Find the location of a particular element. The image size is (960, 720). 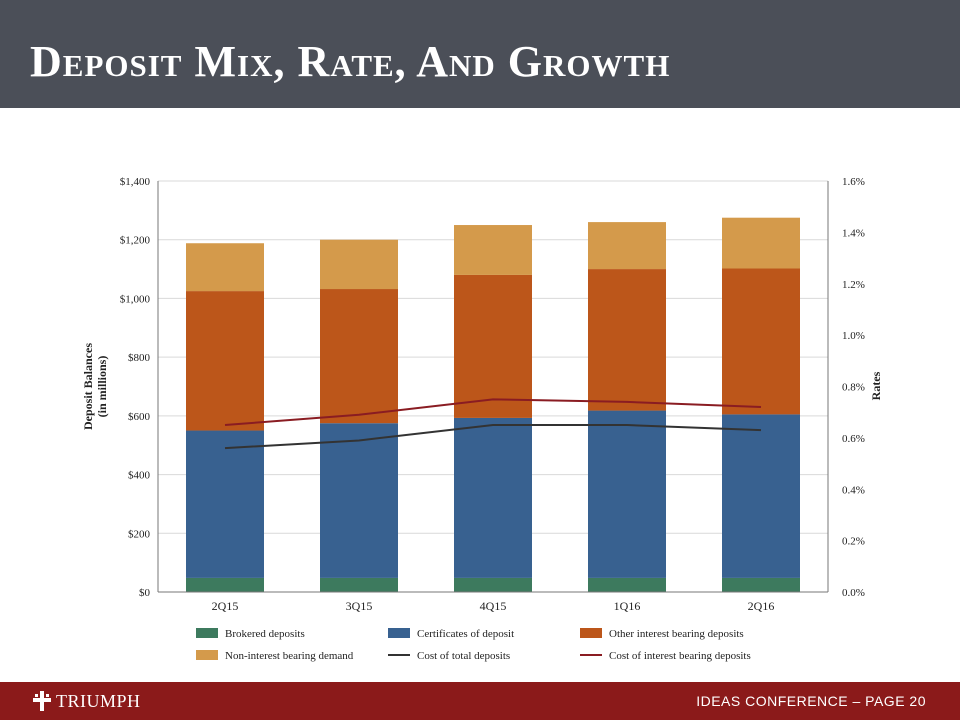

logo-text: TRIUMPH is located at coordinates (98, 700).